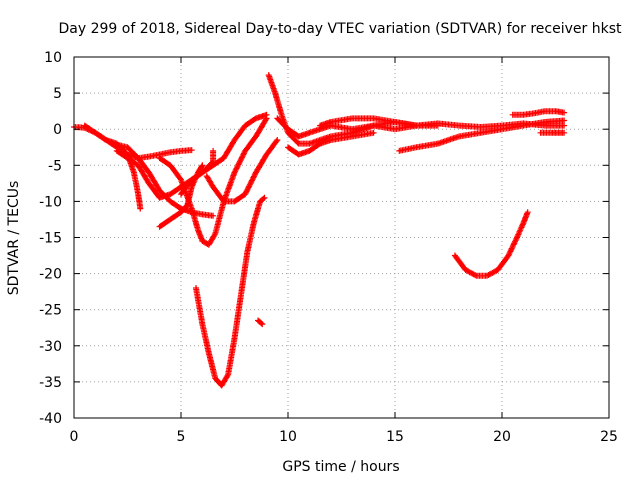  What do you see at coordinates (50, 419) in the screenshot?
I see `y-tick-label: -40` at bounding box center [50, 419].